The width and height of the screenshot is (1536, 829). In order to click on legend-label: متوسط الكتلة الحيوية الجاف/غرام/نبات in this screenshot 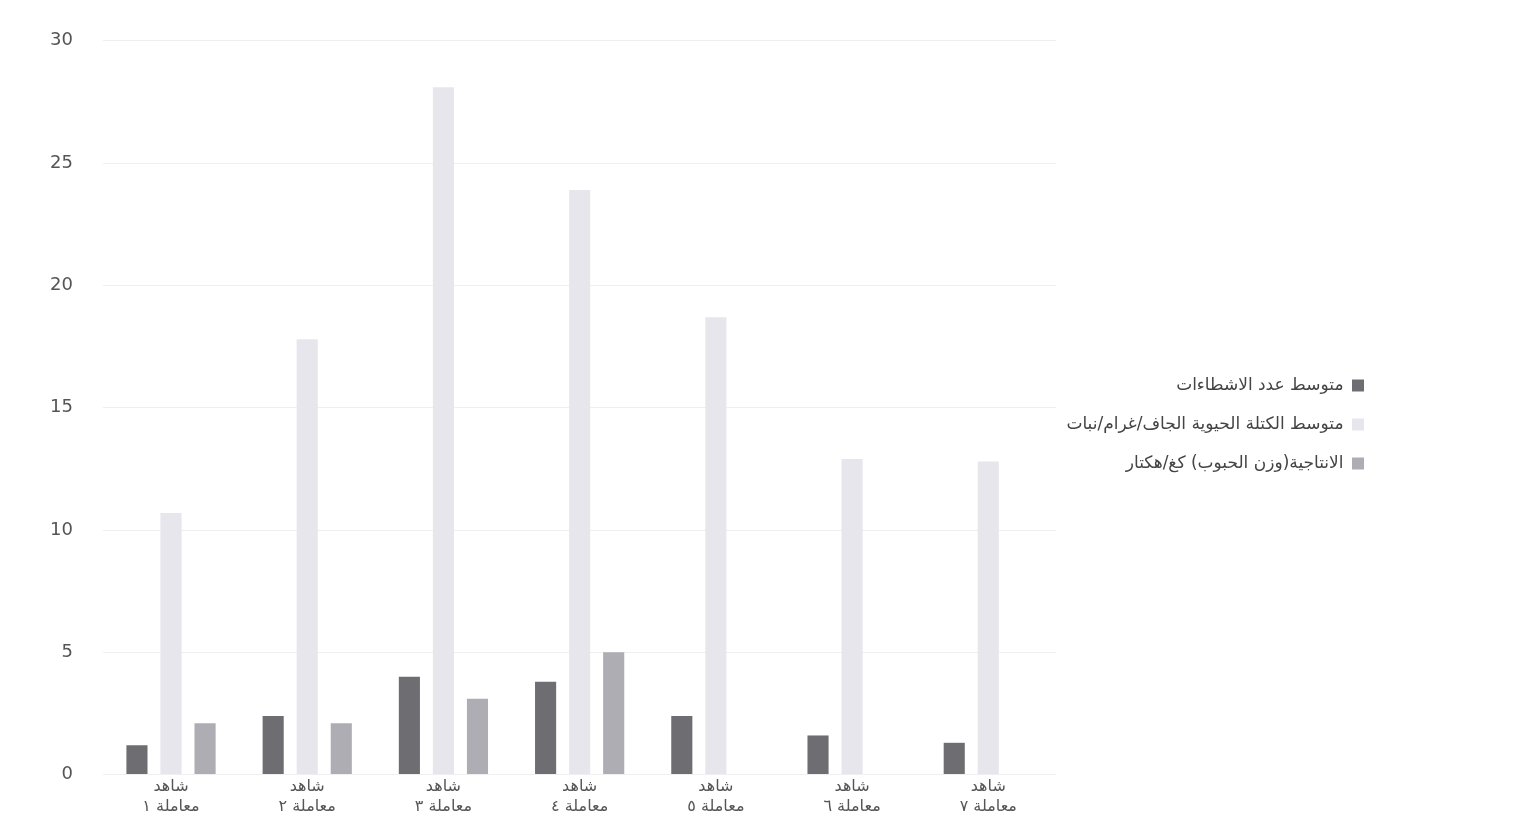, I will do `click(1205, 422)`.